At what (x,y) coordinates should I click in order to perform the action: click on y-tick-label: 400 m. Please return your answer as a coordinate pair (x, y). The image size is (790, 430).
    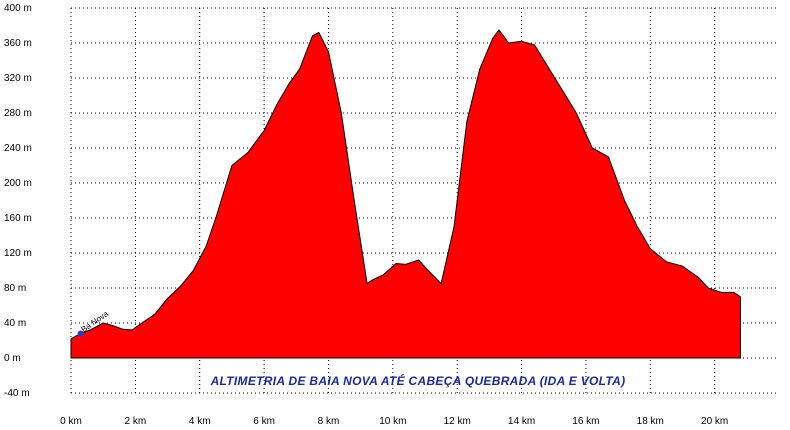
    Looking at the image, I should click on (18, 8).